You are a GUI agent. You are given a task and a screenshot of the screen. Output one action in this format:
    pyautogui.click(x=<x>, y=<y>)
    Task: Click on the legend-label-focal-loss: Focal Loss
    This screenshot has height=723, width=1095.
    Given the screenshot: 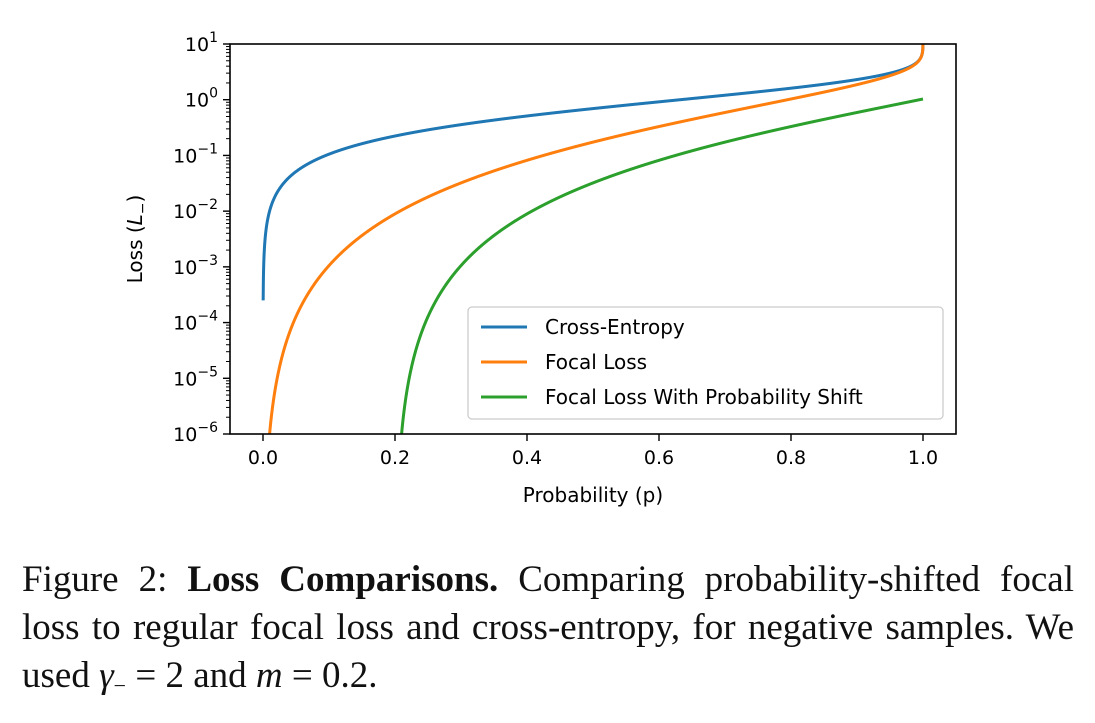 What is the action you would take?
    pyautogui.click(x=596, y=362)
    